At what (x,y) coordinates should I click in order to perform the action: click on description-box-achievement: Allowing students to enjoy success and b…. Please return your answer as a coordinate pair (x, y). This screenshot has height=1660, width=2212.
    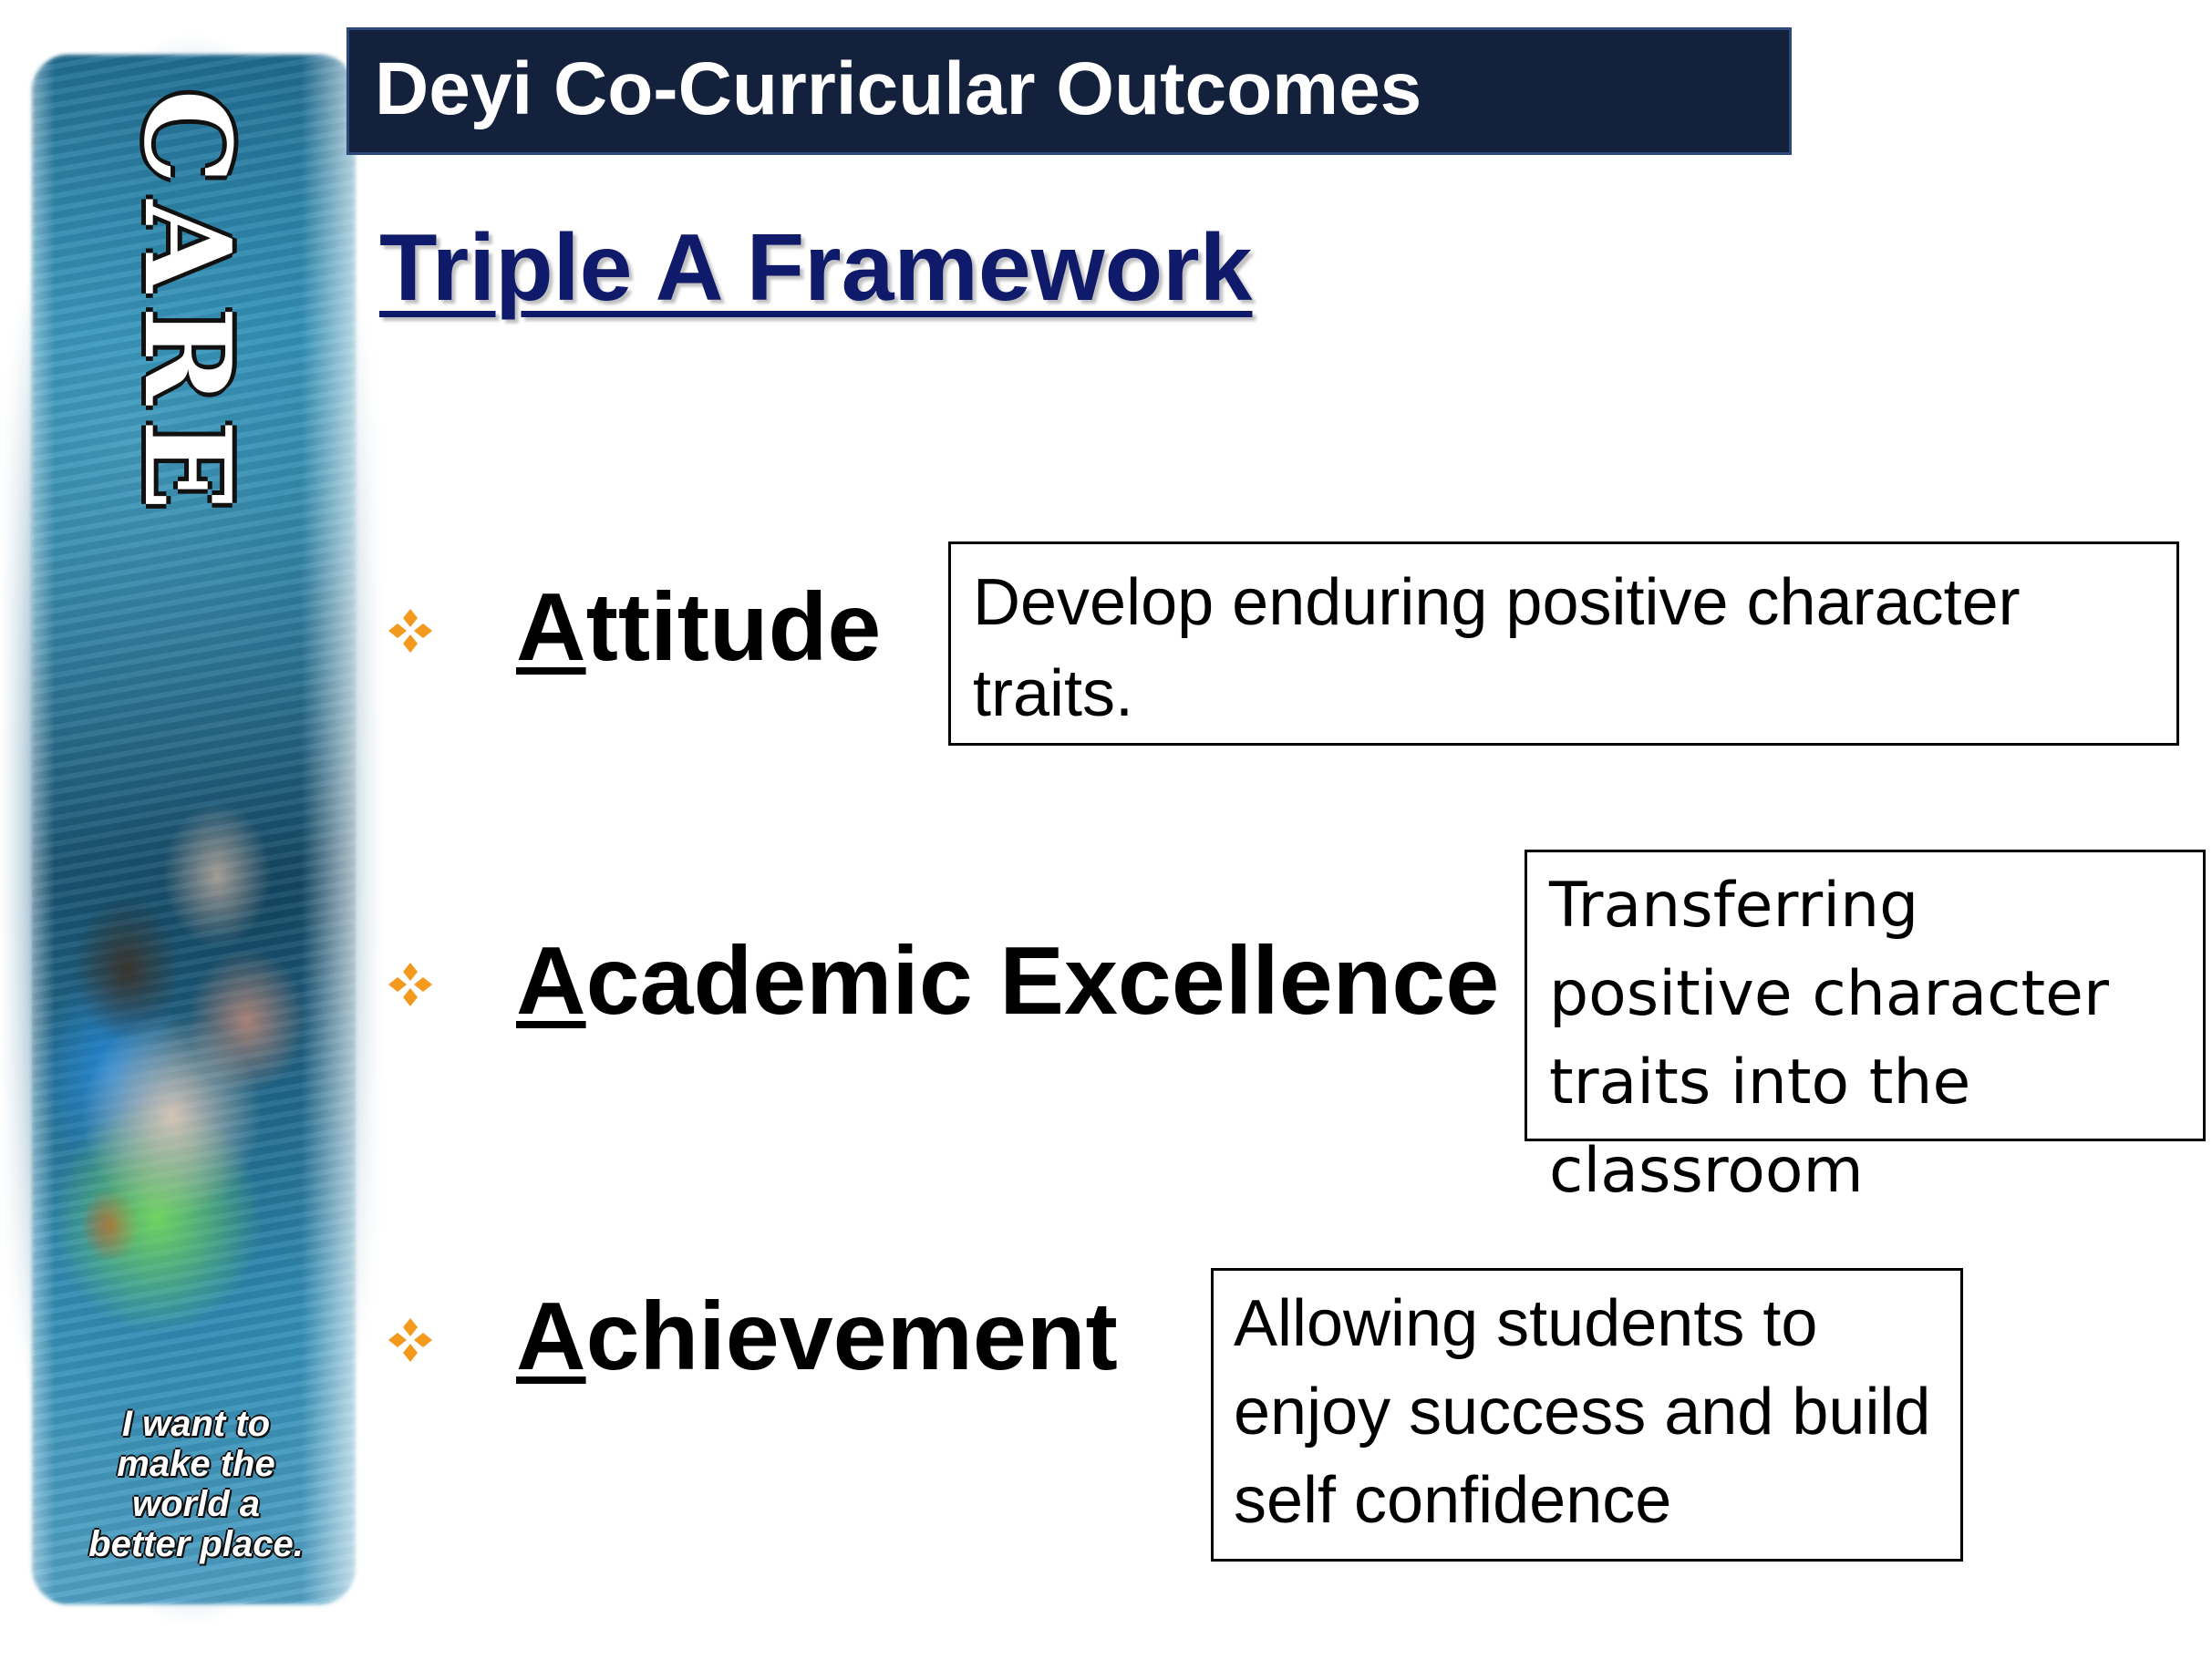
    Looking at the image, I should click on (1587, 1415).